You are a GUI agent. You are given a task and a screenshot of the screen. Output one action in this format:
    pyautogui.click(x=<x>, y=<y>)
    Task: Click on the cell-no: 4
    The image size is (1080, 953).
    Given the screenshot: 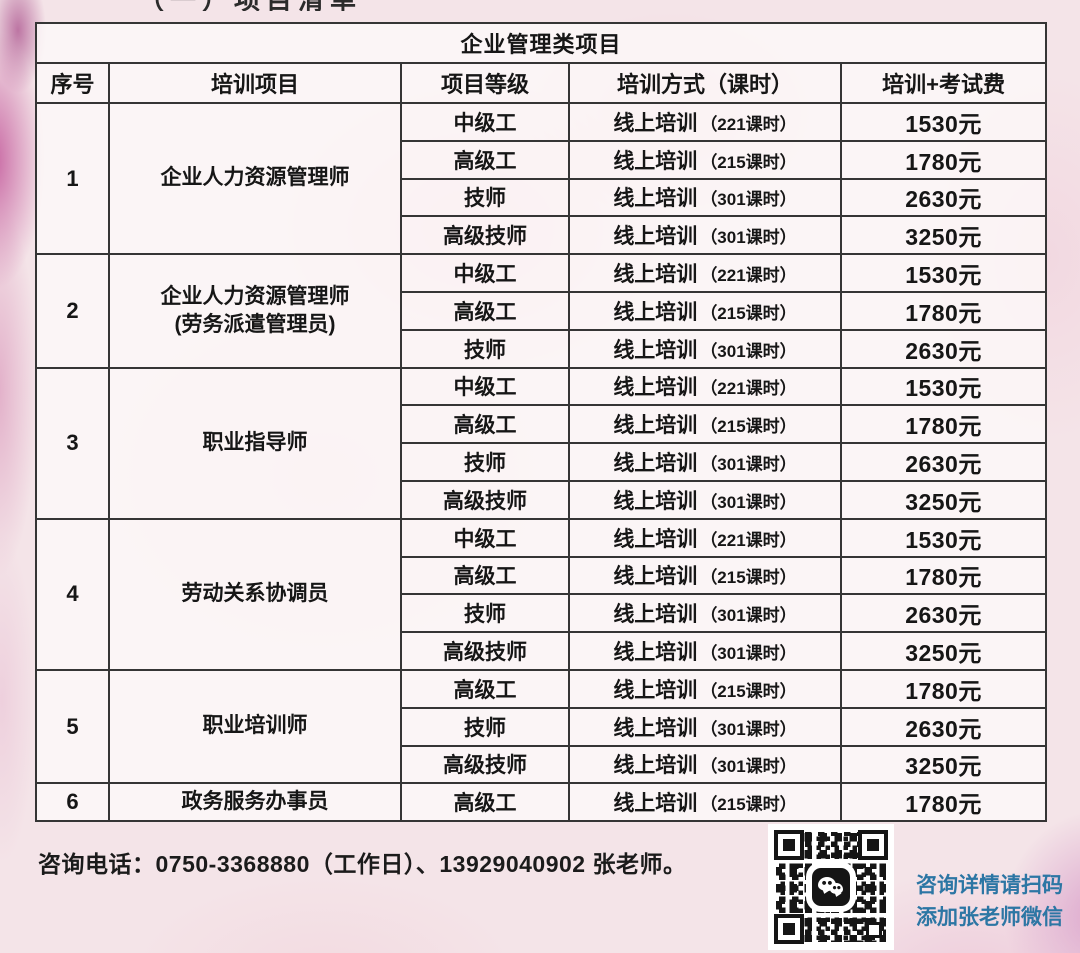 What is the action you would take?
    pyautogui.click(x=72, y=594)
    